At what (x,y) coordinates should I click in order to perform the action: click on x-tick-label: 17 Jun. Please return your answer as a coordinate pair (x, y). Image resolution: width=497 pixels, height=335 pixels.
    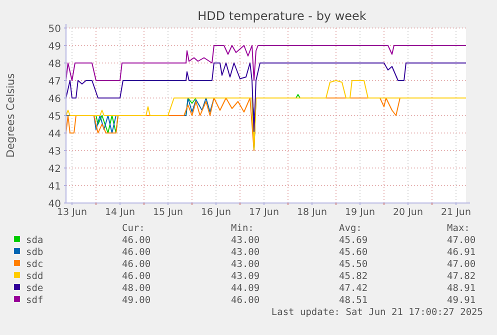
    Looking at the image, I should click on (264, 212).